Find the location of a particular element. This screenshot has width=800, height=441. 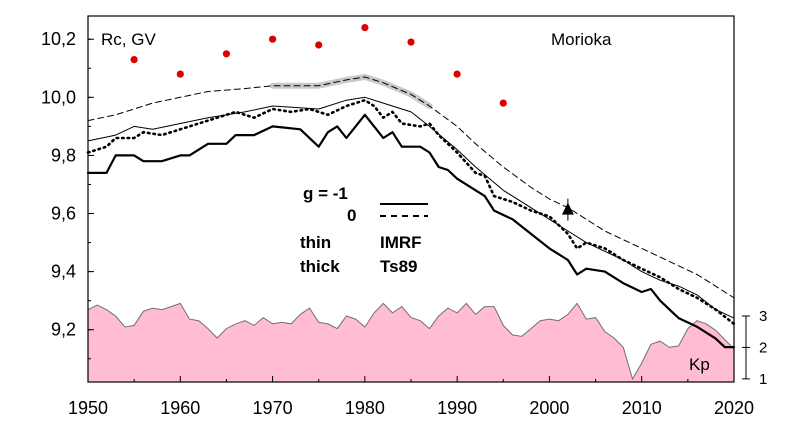

x-tick-label: 1950 is located at coordinates (88, 408).